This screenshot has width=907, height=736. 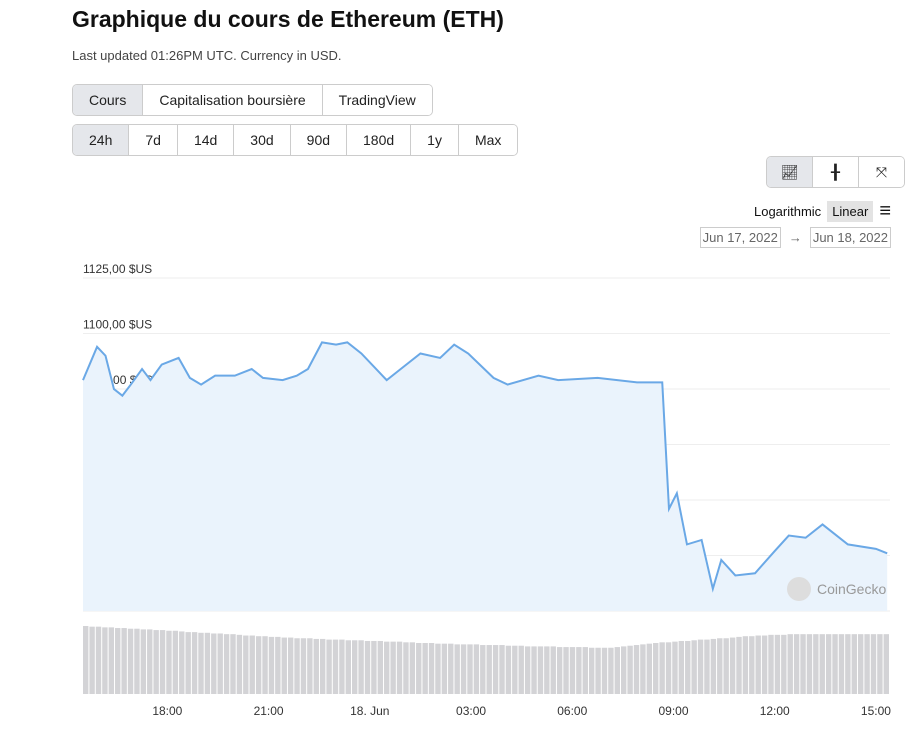 I want to click on range-max: Max, so click(x=488, y=140).